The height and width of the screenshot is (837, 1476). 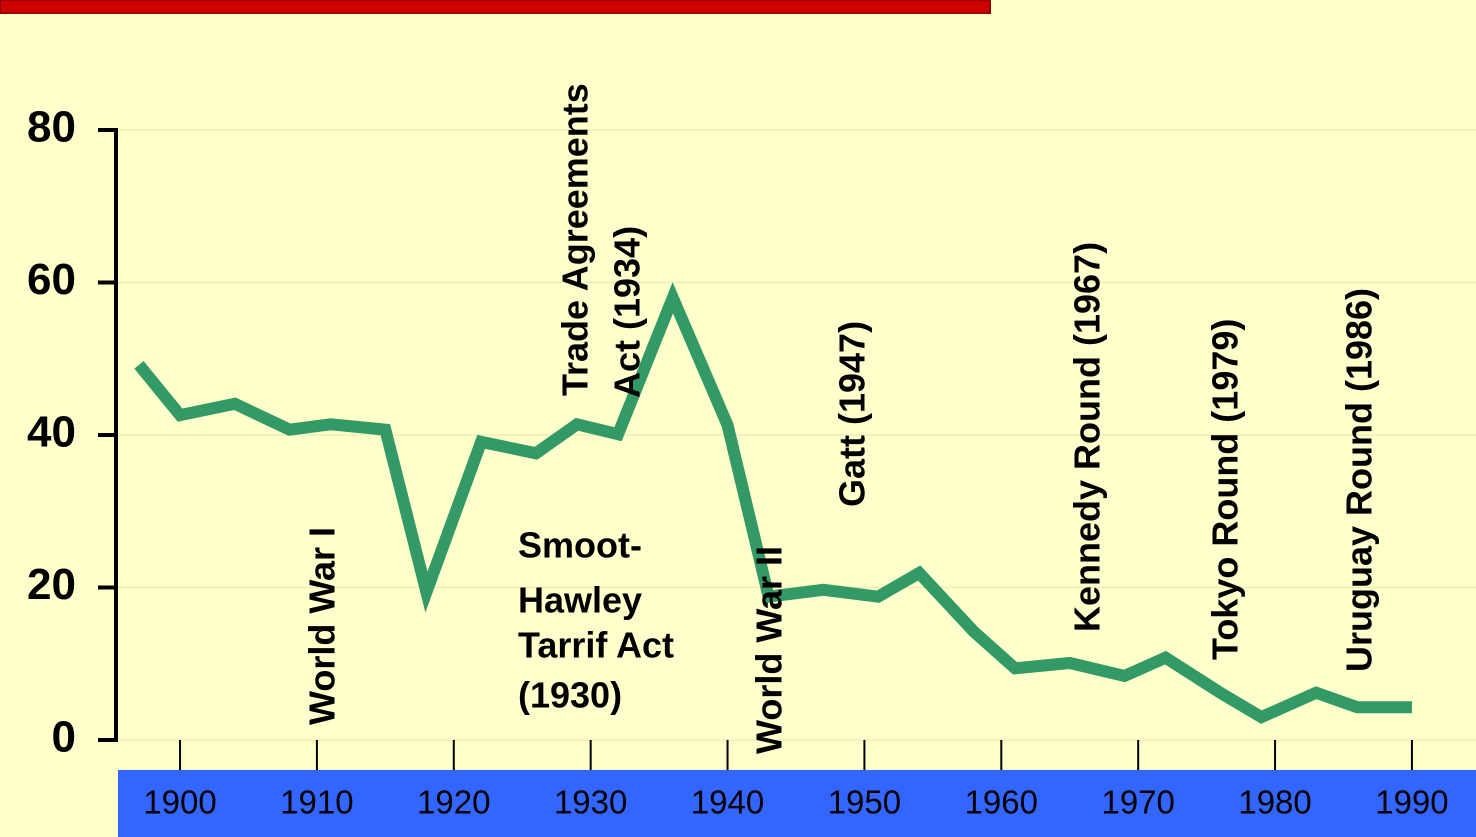 I want to click on x-tick-label: 1910, so click(x=316, y=802).